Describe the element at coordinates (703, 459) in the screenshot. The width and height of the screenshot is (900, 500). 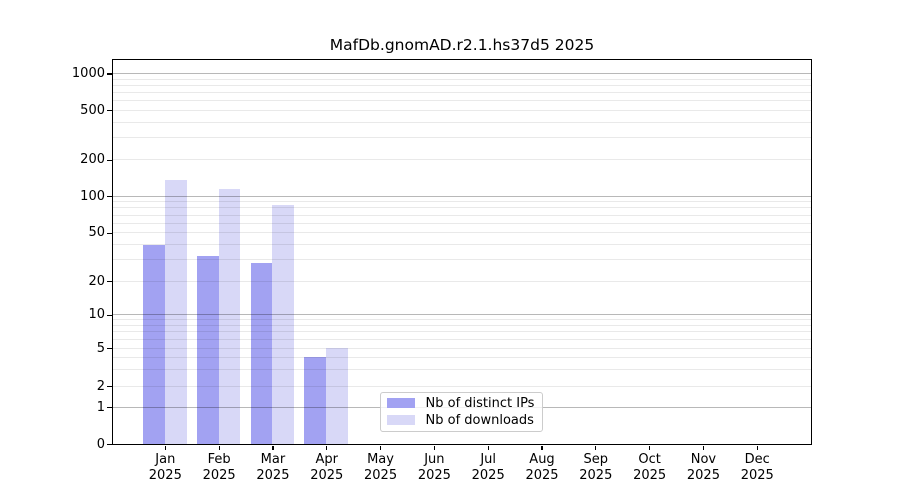
I see `x-tick-month: Nov` at that location.